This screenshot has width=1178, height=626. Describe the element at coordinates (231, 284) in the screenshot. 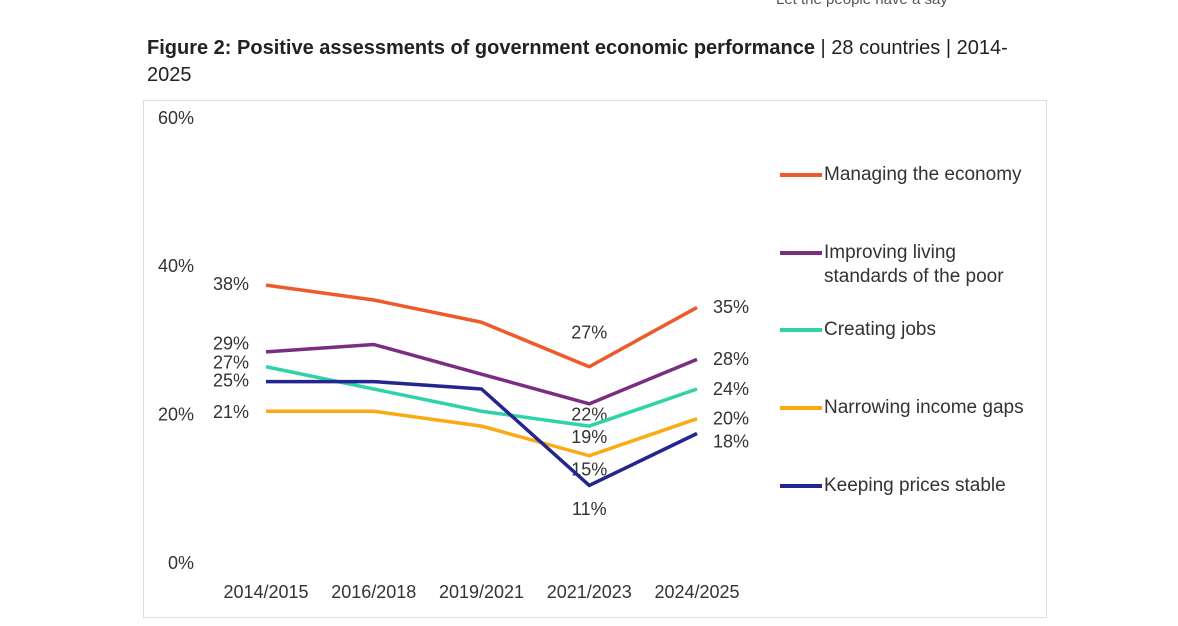

I see `data-label: 38%` at that location.